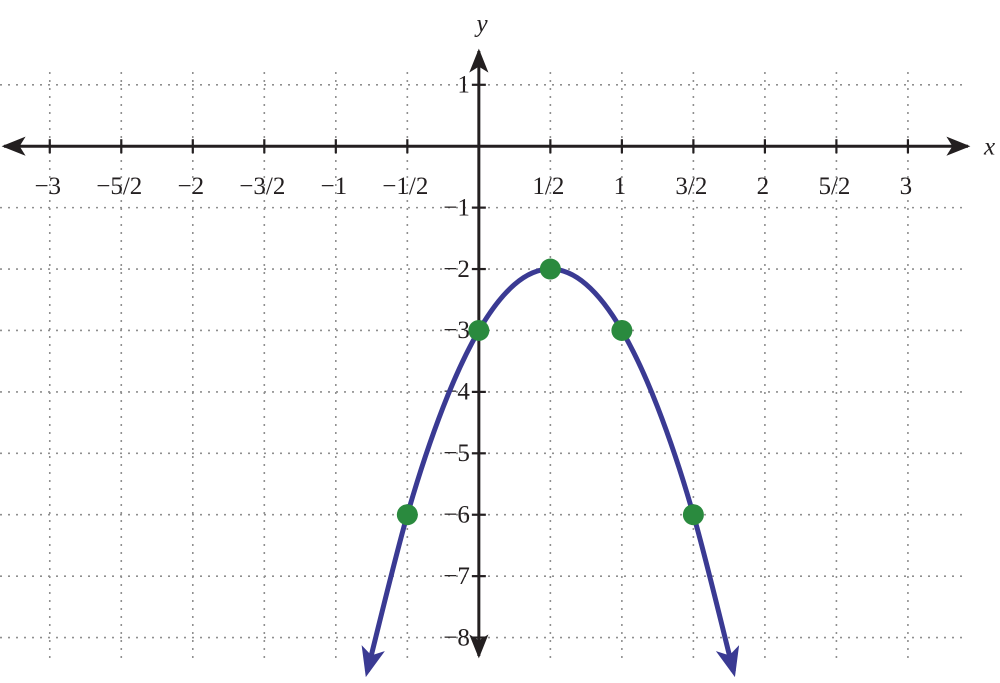  I want to click on x-tick-label: 3/2, so click(691, 186).